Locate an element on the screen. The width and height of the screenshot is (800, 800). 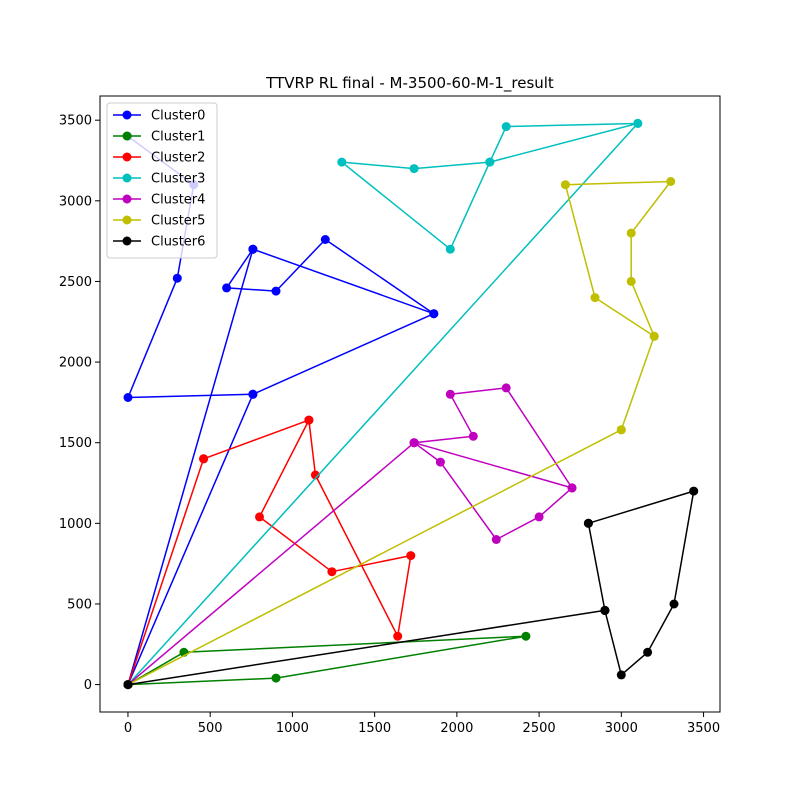
legend-entry: Cluster0 is located at coordinates (159, 116).